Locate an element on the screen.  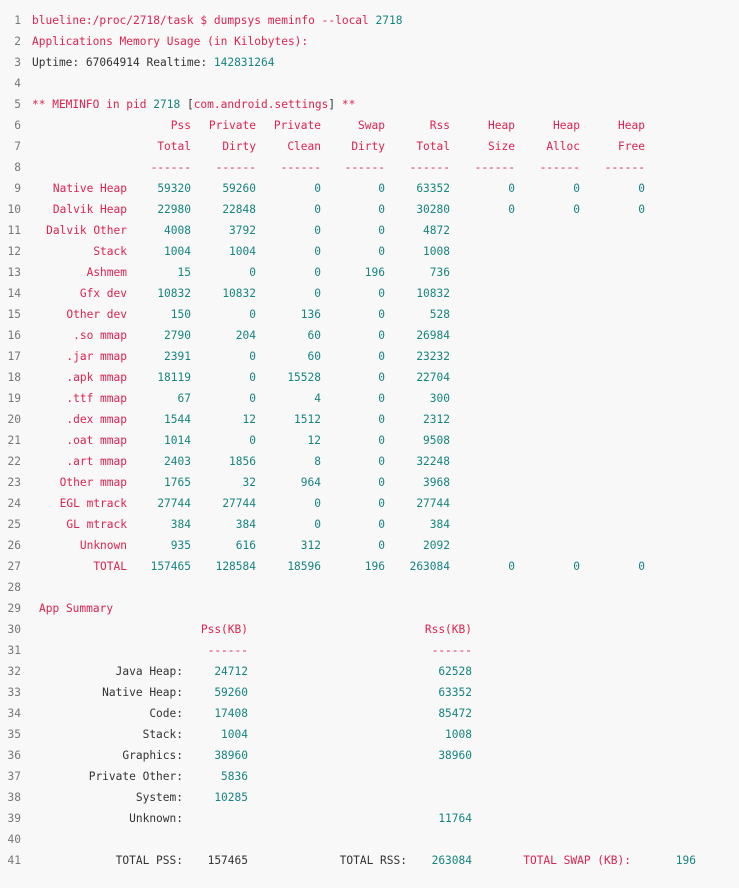
table-cell: 736 is located at coordinates (439, 272).